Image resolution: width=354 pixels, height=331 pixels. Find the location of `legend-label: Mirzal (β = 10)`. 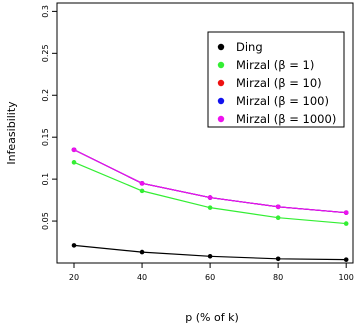

legend-label: Mirzal (β = 10) is located at coordinates (279, 83).